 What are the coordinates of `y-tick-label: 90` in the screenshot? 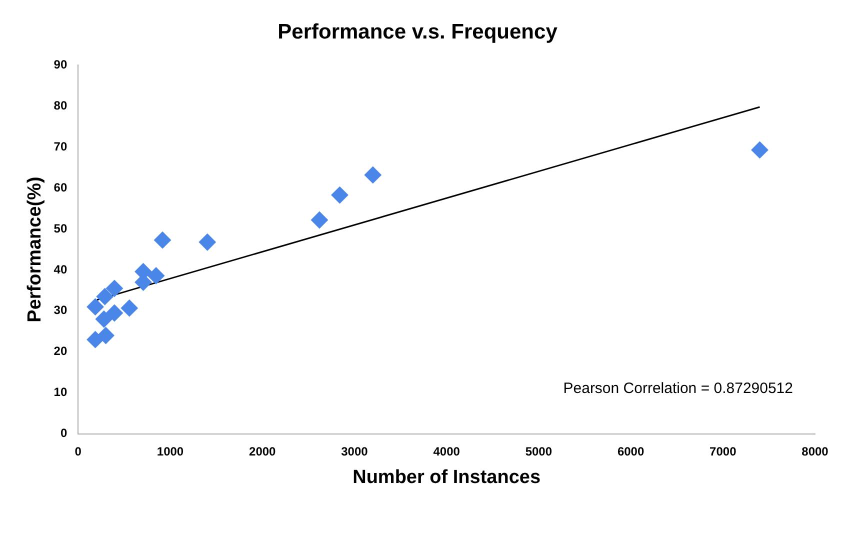 It's located at (61, 65).